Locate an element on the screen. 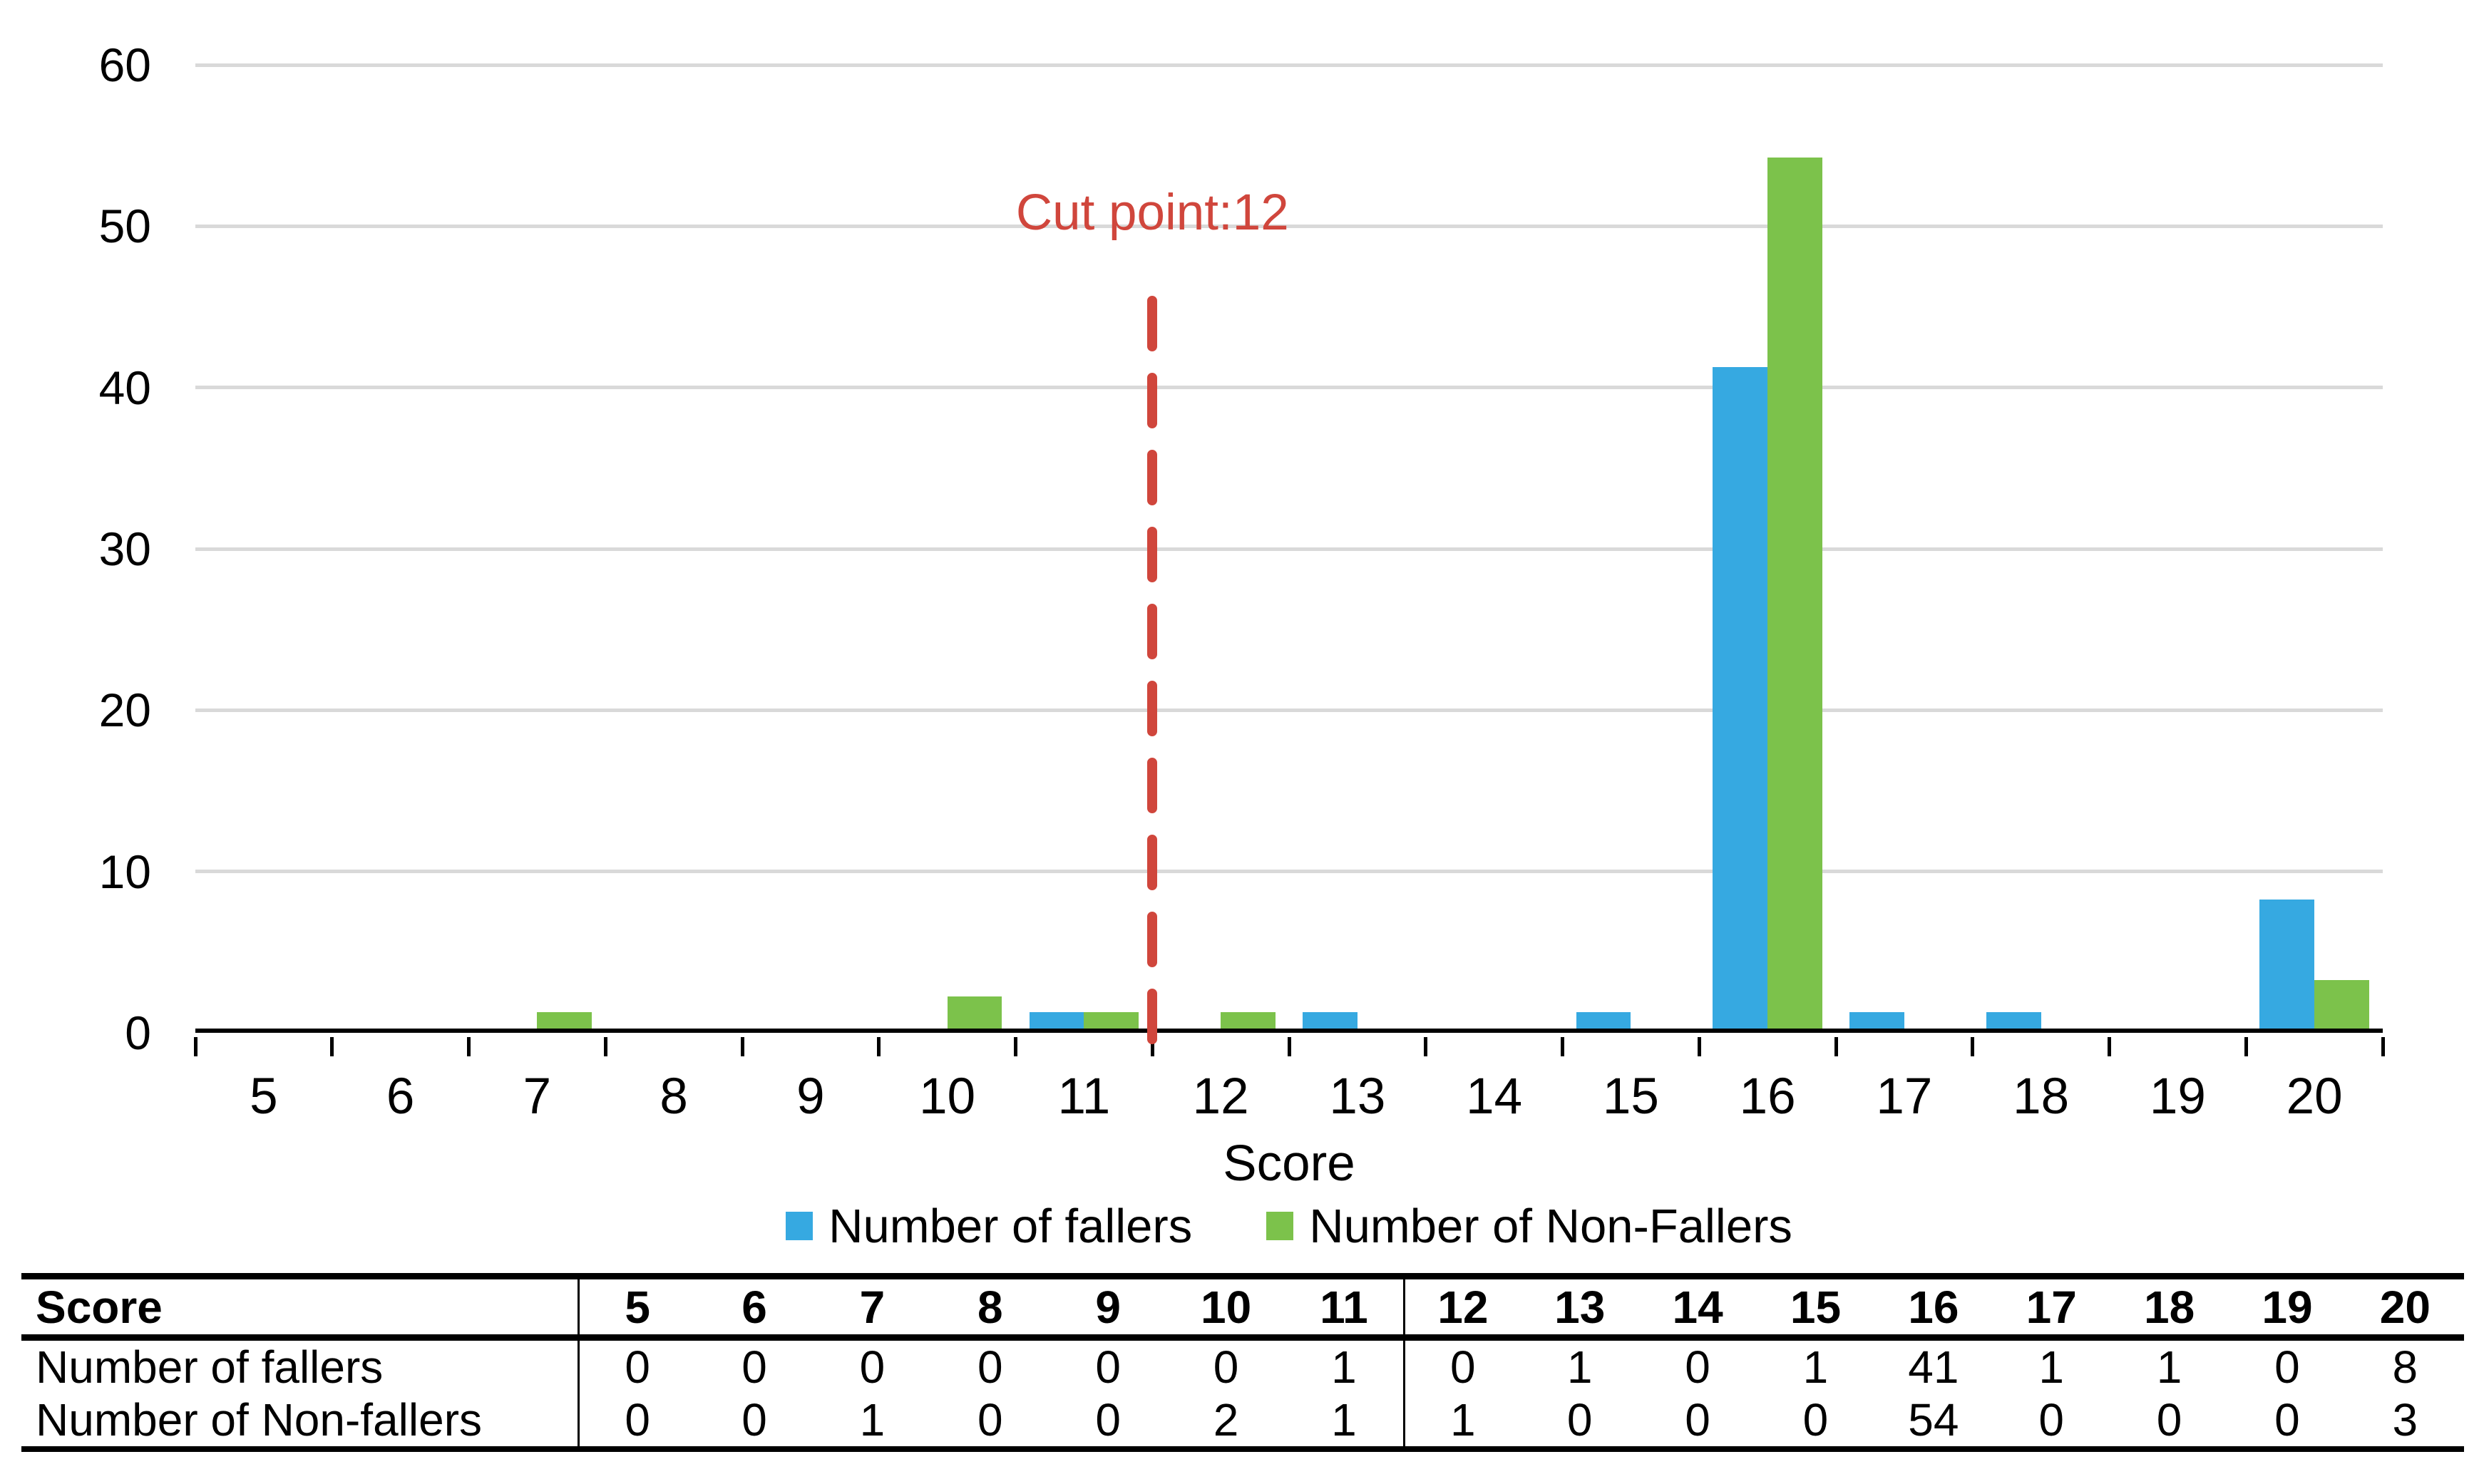  y-axis-label-10: 10 is located at coordinates (125, 871).